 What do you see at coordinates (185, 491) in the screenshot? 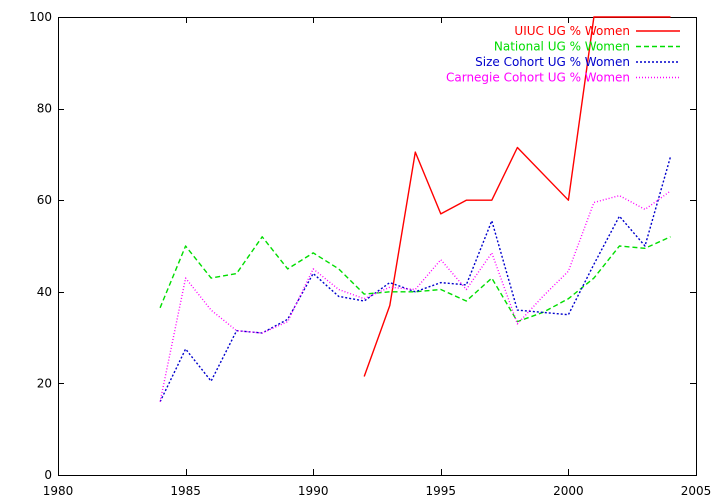
I see `x-tick-label: 1985` at bounding box center [185, 491].